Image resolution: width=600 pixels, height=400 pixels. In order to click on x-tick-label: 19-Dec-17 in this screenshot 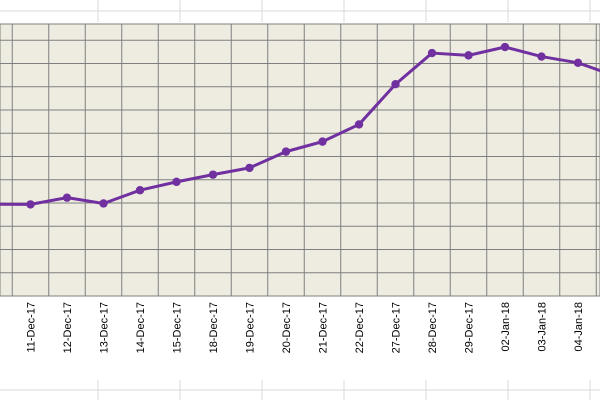, I will do `click(251, 327)`.